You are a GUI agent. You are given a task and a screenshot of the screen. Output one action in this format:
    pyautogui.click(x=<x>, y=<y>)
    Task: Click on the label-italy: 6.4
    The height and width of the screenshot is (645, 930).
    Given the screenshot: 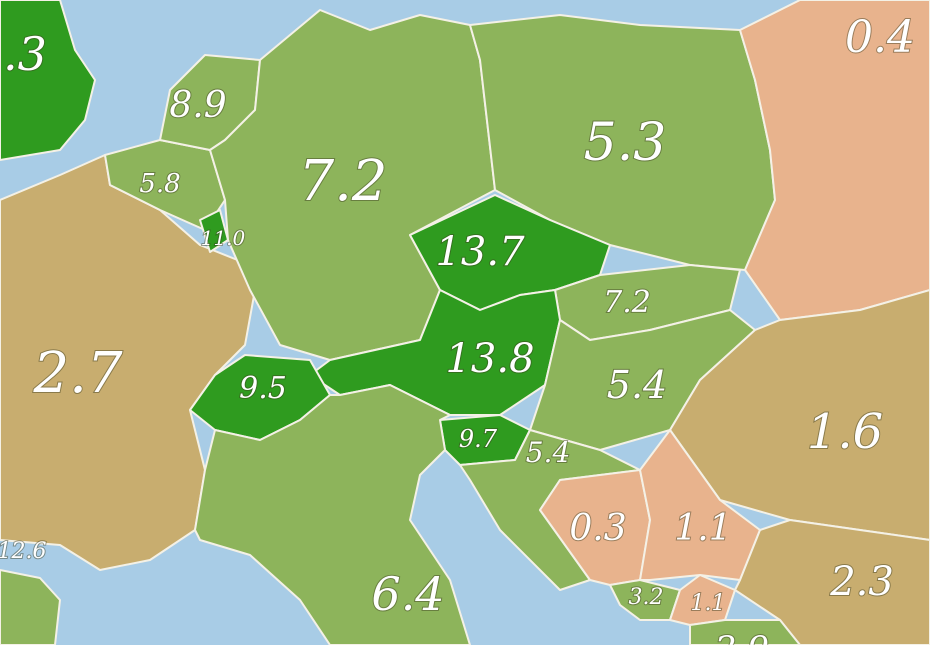 What is the action you would take?
    pyautogui.click(x=407, y=594)
    